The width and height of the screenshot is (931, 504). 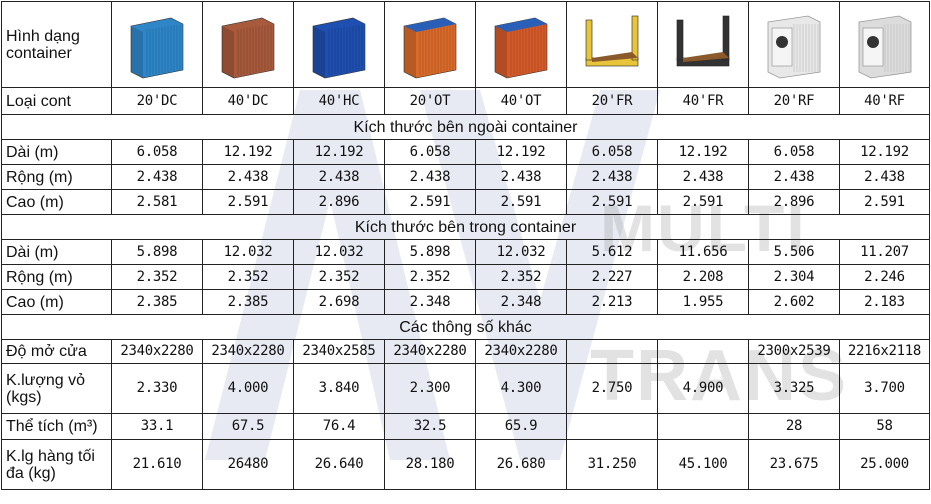 What do you see at coordinates (884, 351) in the screenshot?
I see `other-spec-value-cell: 2216x2118` at bounding box center [884, 351].